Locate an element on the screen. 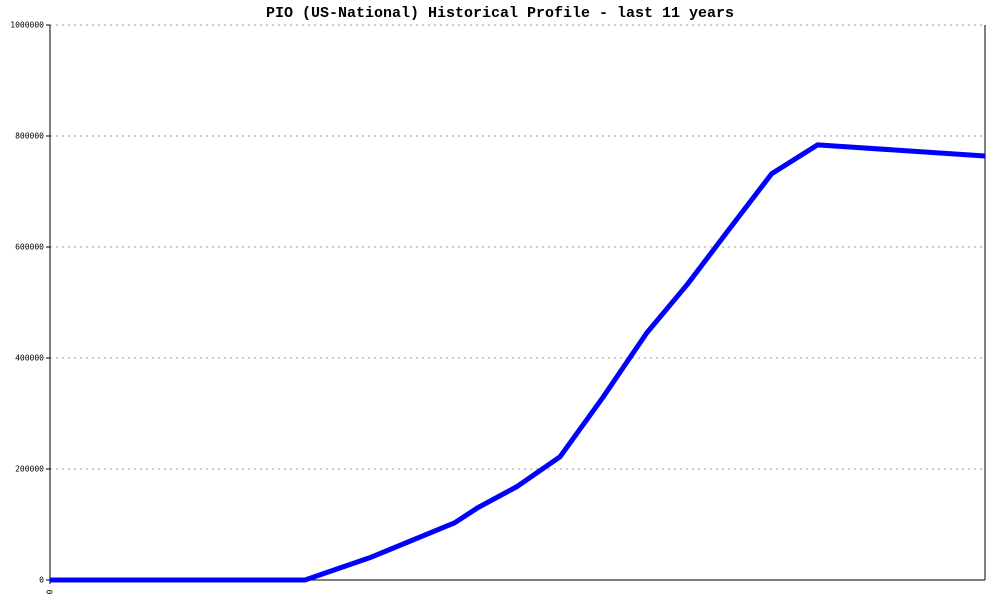  y-tick-label: 400000 is located at coordinates (29, 358).